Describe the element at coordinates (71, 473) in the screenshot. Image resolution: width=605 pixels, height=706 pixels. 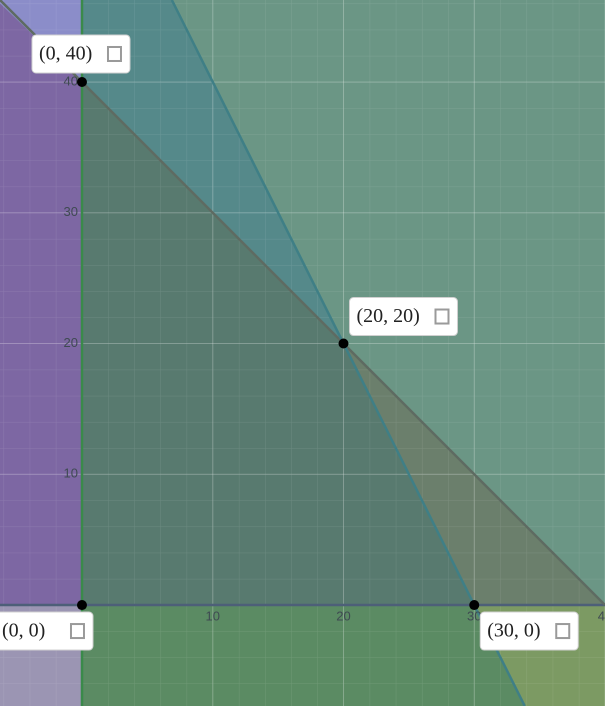
I see `y-tick-label: 10` at that location.